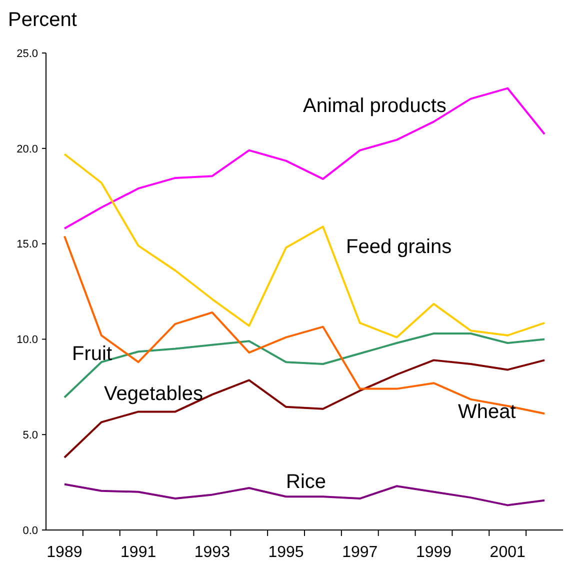 The image size is (565, 563). I want to click on y-tick-label: 0.0, so click(30, 530).